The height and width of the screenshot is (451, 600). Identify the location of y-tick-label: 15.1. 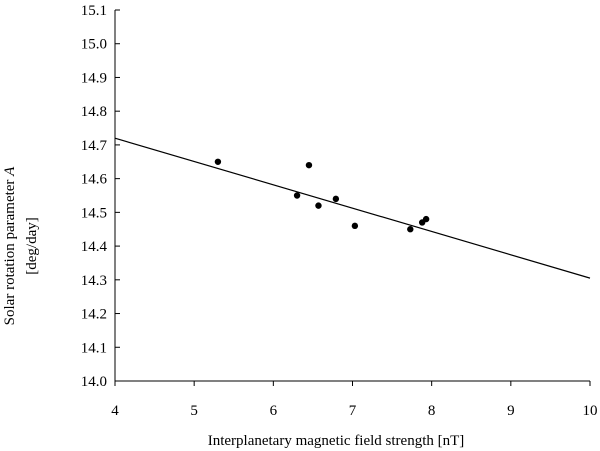
(94, 11).